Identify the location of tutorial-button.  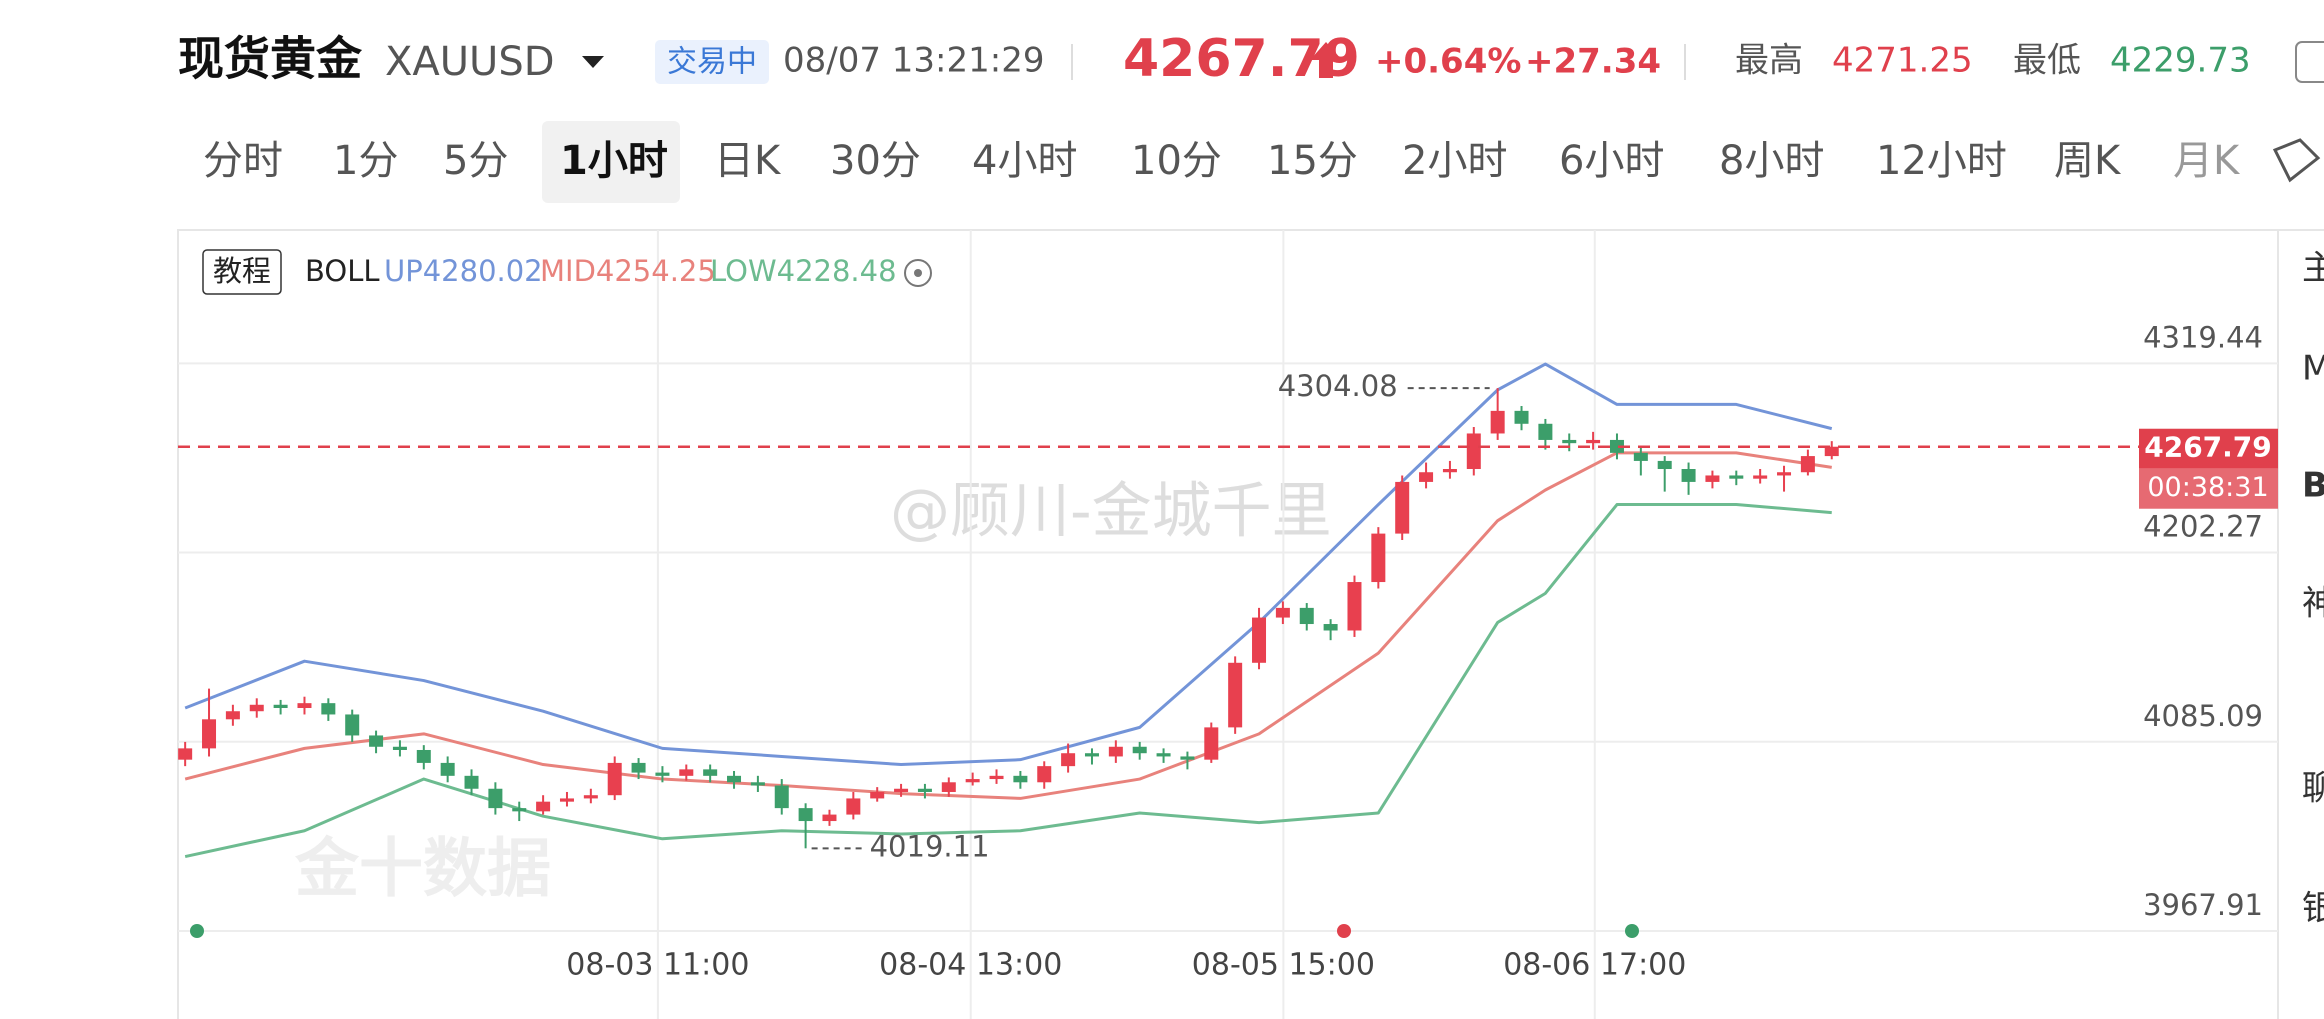
(242, 272).